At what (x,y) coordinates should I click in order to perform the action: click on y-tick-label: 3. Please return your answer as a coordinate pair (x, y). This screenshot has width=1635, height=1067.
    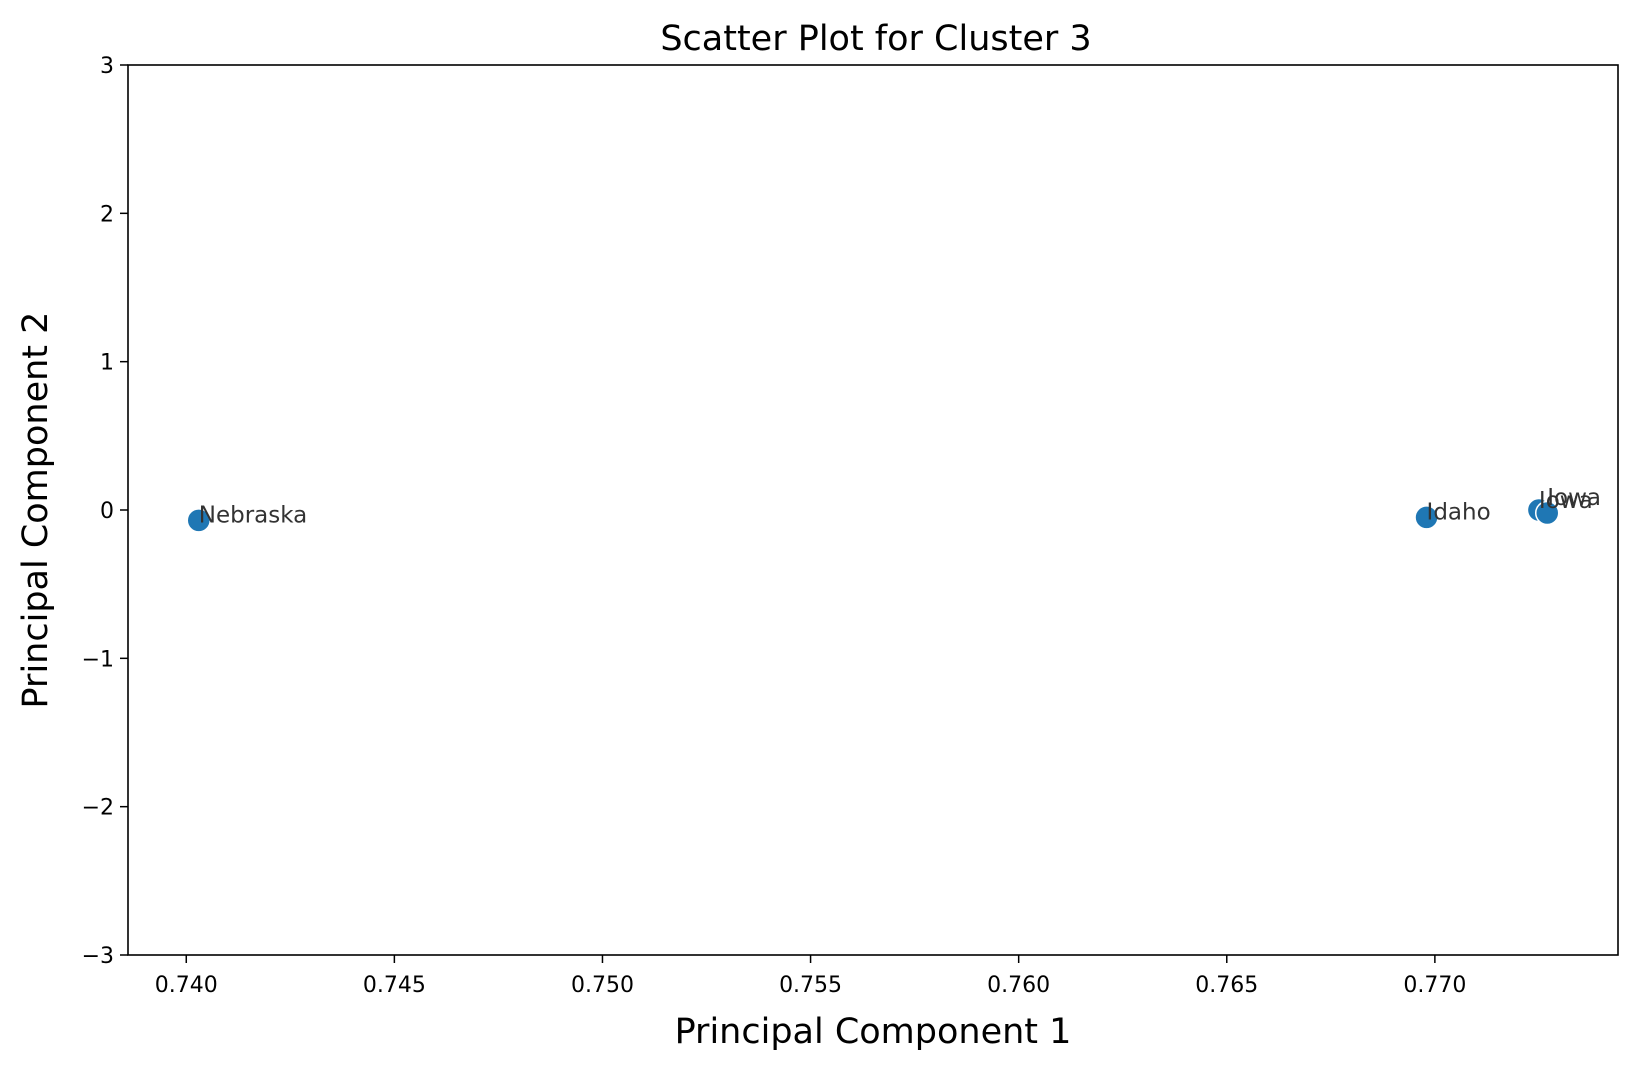
    Looking at the image, I should click on (107, 66).